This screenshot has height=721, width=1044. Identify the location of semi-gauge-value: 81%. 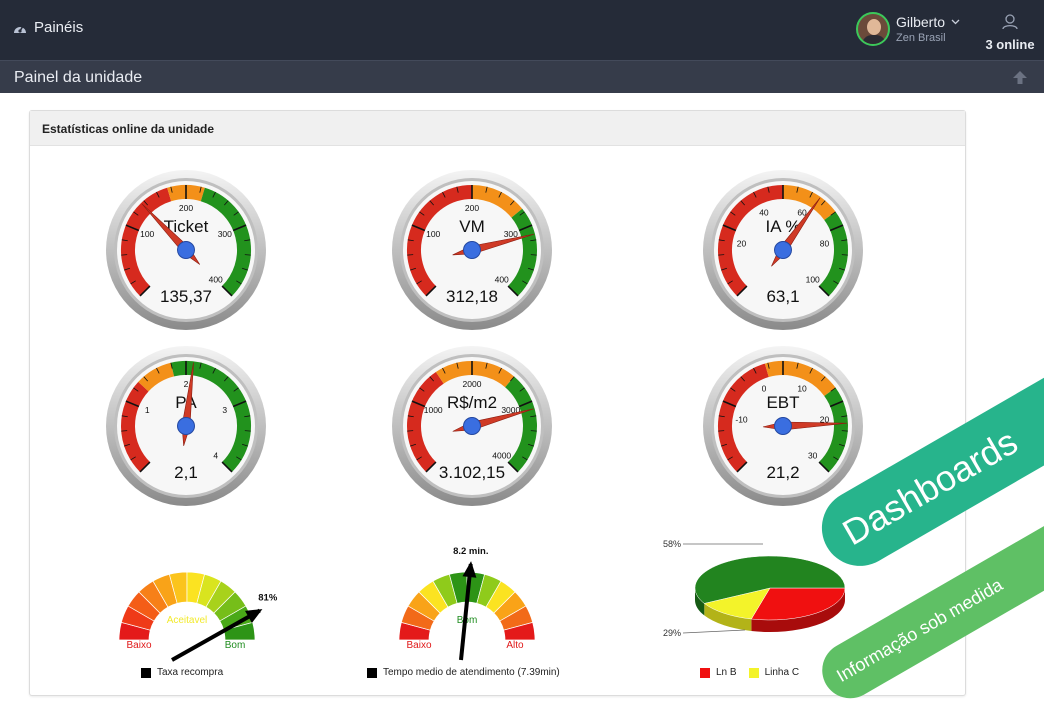
(268, 598).